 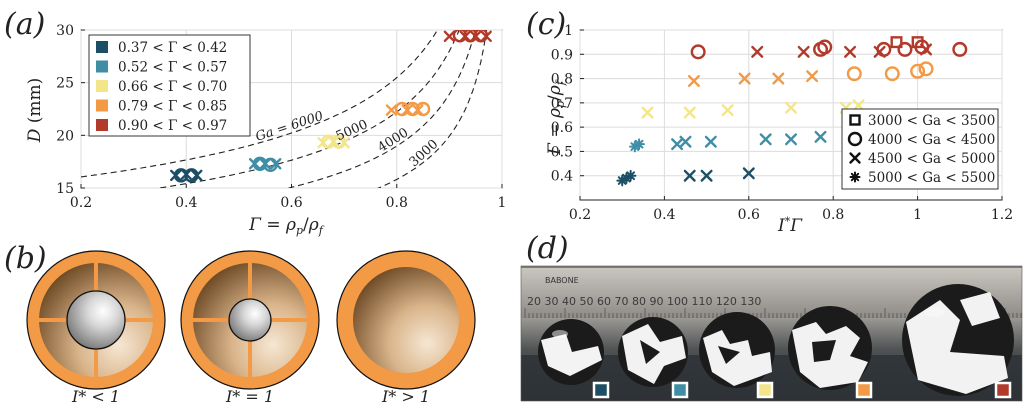 What do you see at coordinates (917, 215) in the screenshot?
I see `chart-c-xtick: 1` at bounding box center [917, 215].